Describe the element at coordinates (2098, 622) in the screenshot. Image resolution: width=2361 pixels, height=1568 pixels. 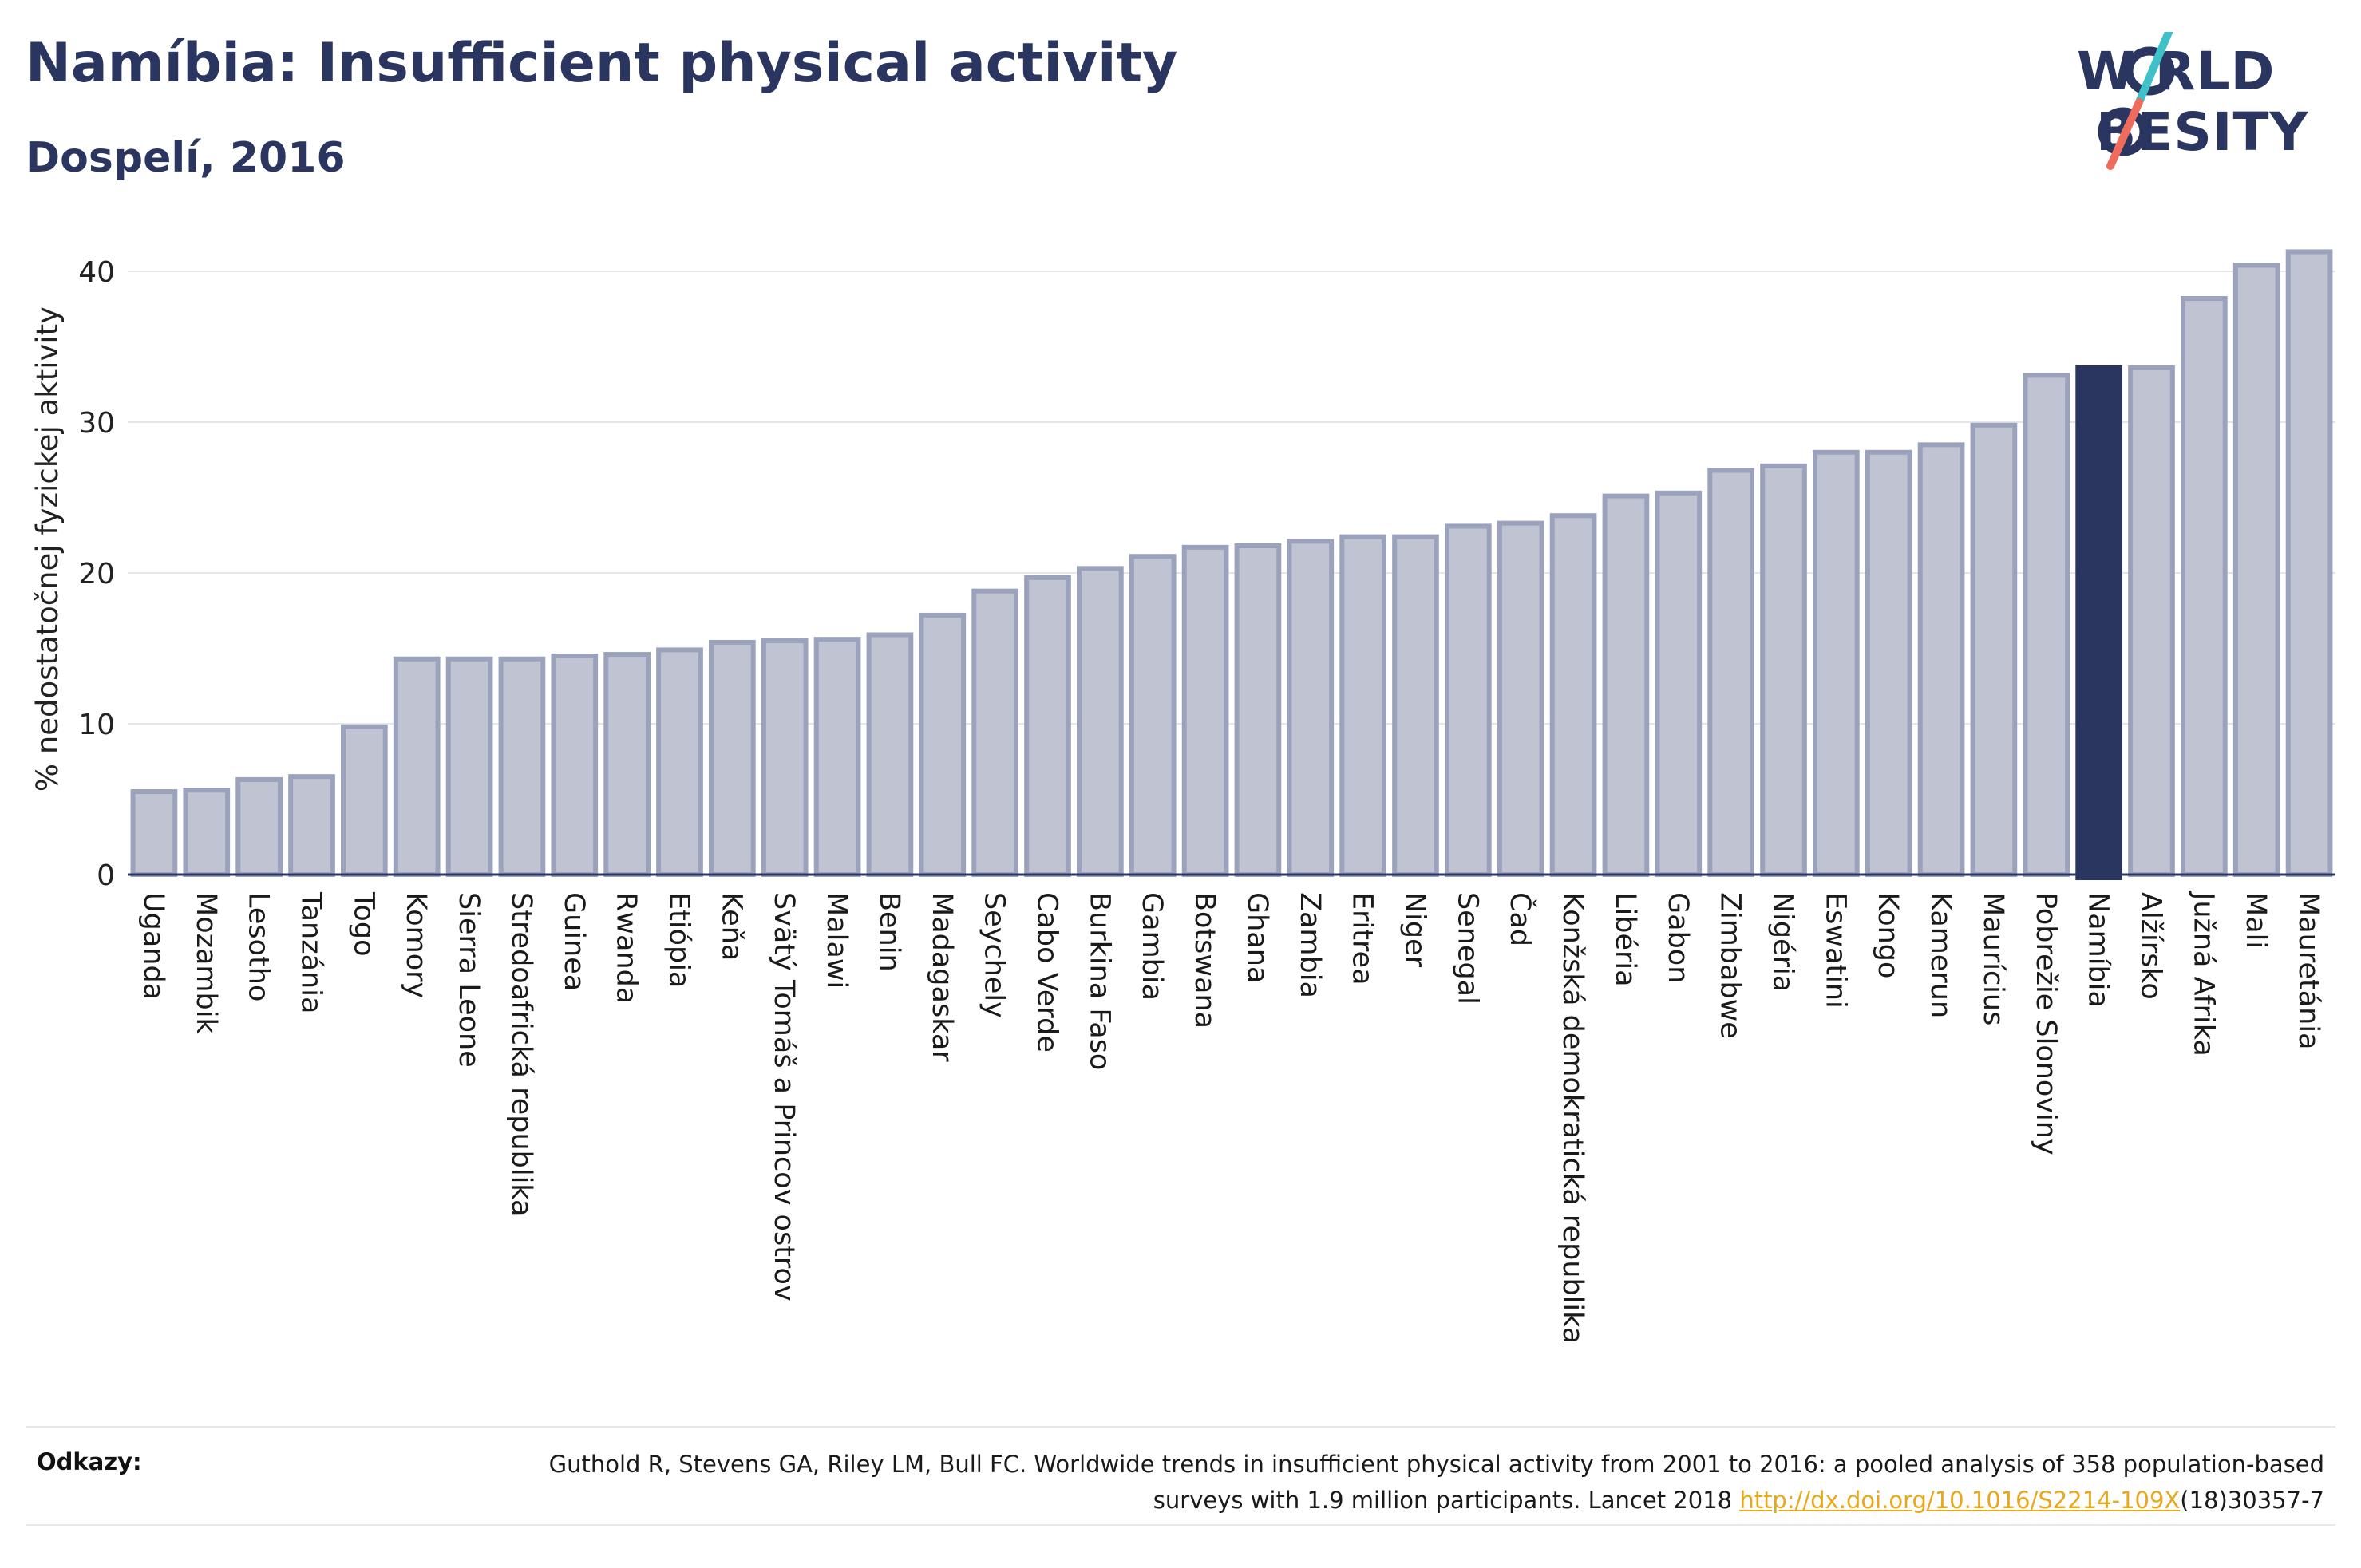
I see `bar-highlight` at that location.